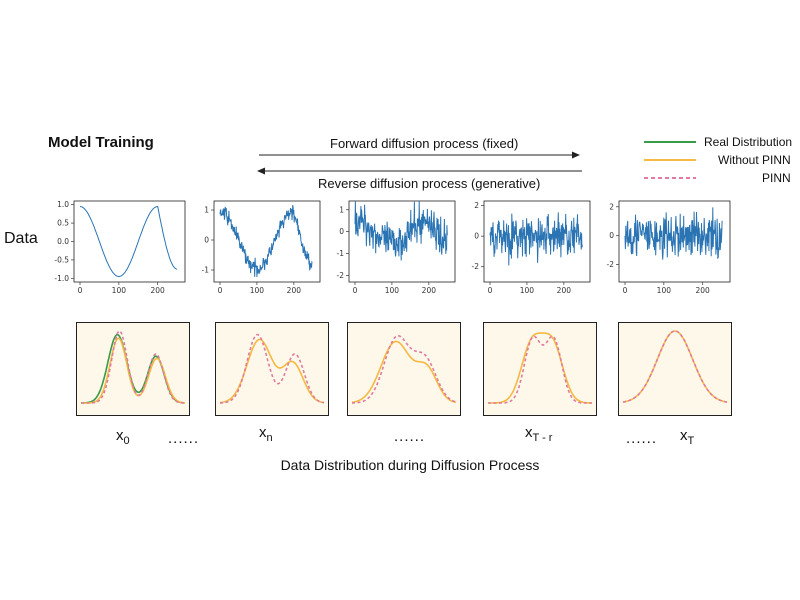 The height and width of the screenshot is (600, 800). Describe the element at coordinates (754, 160) in the screenshot. I see `legend-without-pinn-label: Without PINN` at that location.